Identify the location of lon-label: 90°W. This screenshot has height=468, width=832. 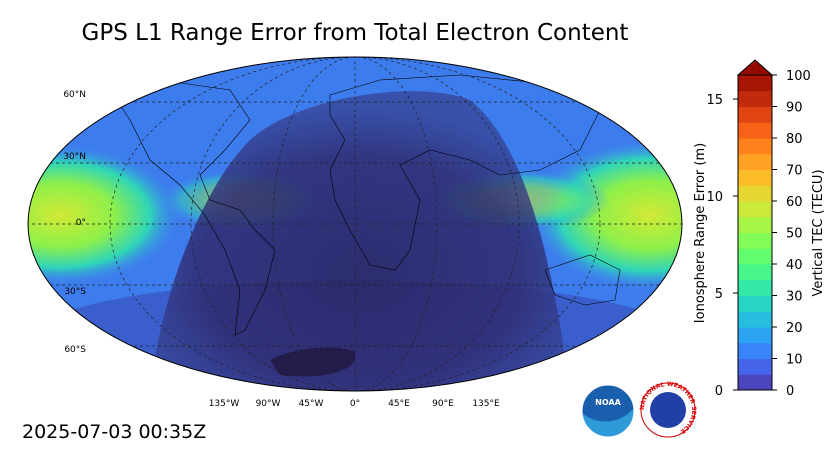
(268, 404).